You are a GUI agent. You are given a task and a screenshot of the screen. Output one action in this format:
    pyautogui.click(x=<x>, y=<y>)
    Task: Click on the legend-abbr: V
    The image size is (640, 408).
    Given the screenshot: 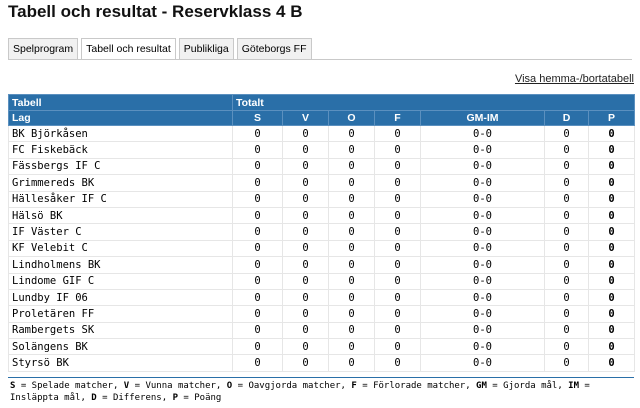 What is the action you would take?
    pyautogui.click(x=126, y=386)
    